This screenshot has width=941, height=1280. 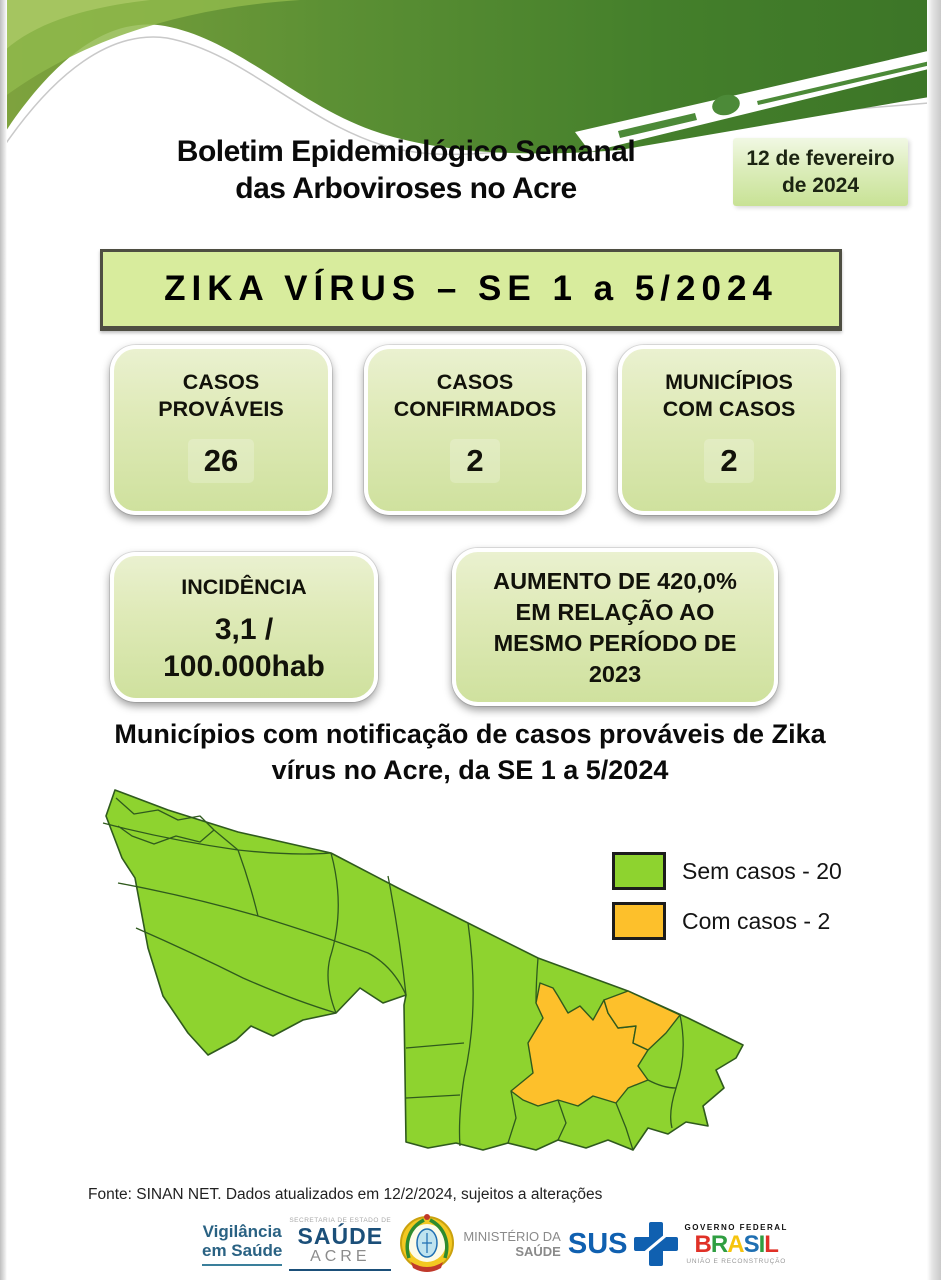 What do you see at coordinates (729, 382) in the screenshot?
I see `card-label-line1: MUNICÍPIOS` at bounding box center [729, 382].